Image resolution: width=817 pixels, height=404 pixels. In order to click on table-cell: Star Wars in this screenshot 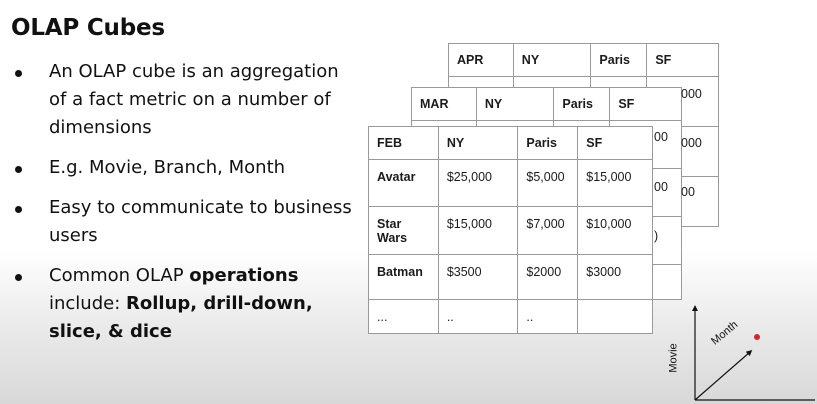, I will do `click(403, 230)`.